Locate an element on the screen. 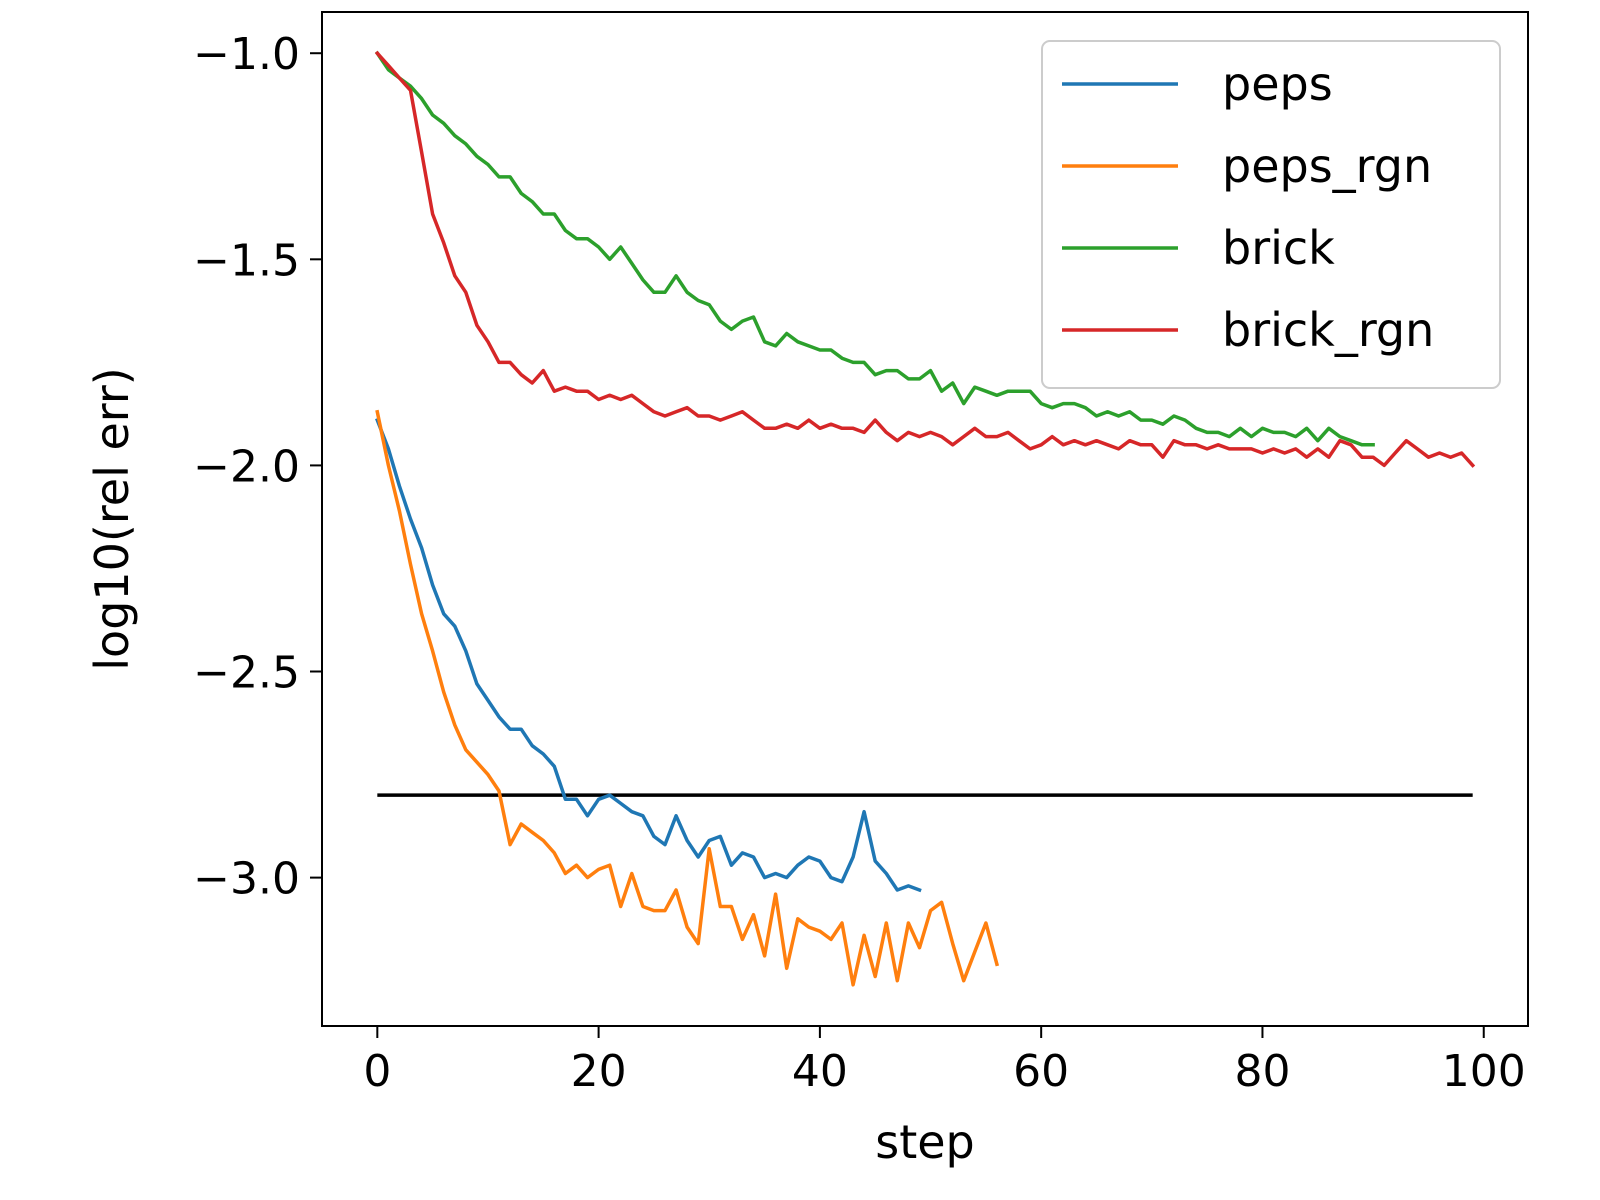 Image resolution: width=1600 pixels, height=1200 pixels. x-axis-label: step is located at coordinates (925, 1142).